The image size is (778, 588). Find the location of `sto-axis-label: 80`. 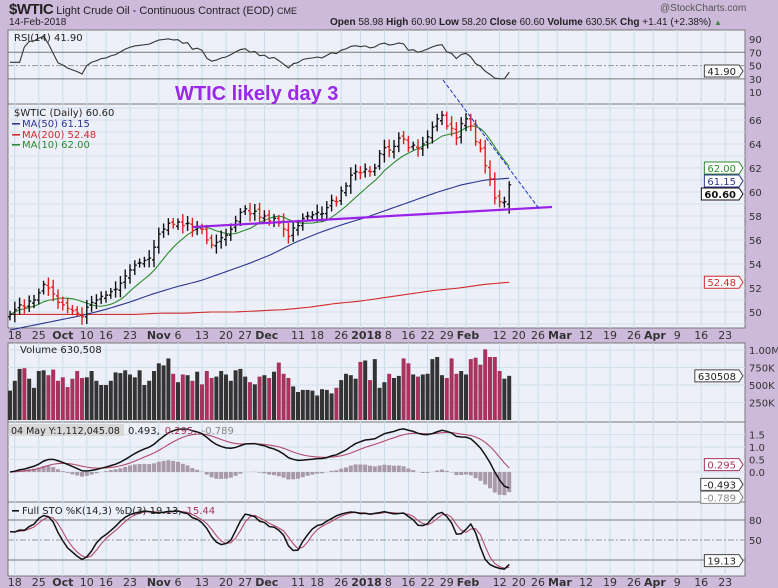

sto-axis-label: 80 is located at coordinates (755, 521).